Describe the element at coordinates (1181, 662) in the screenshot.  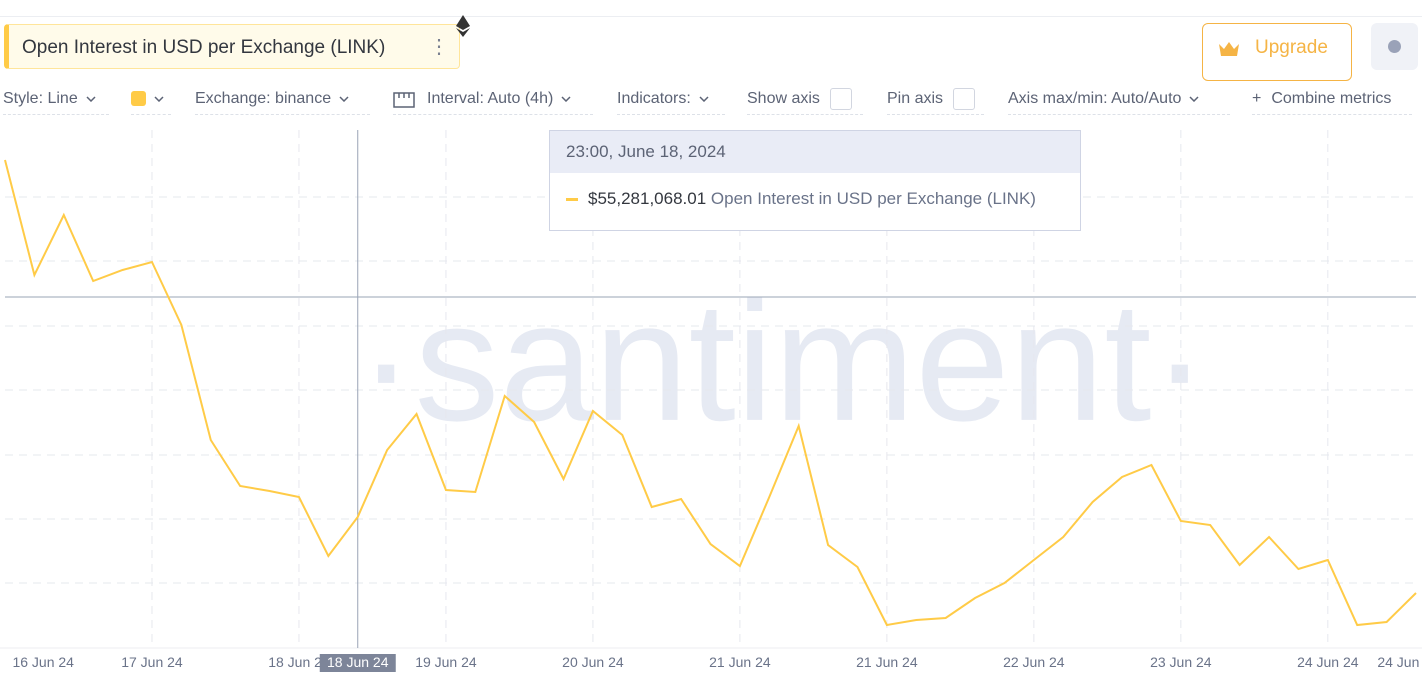
I see `x-tick-label: 23 Jun 24` at that location.